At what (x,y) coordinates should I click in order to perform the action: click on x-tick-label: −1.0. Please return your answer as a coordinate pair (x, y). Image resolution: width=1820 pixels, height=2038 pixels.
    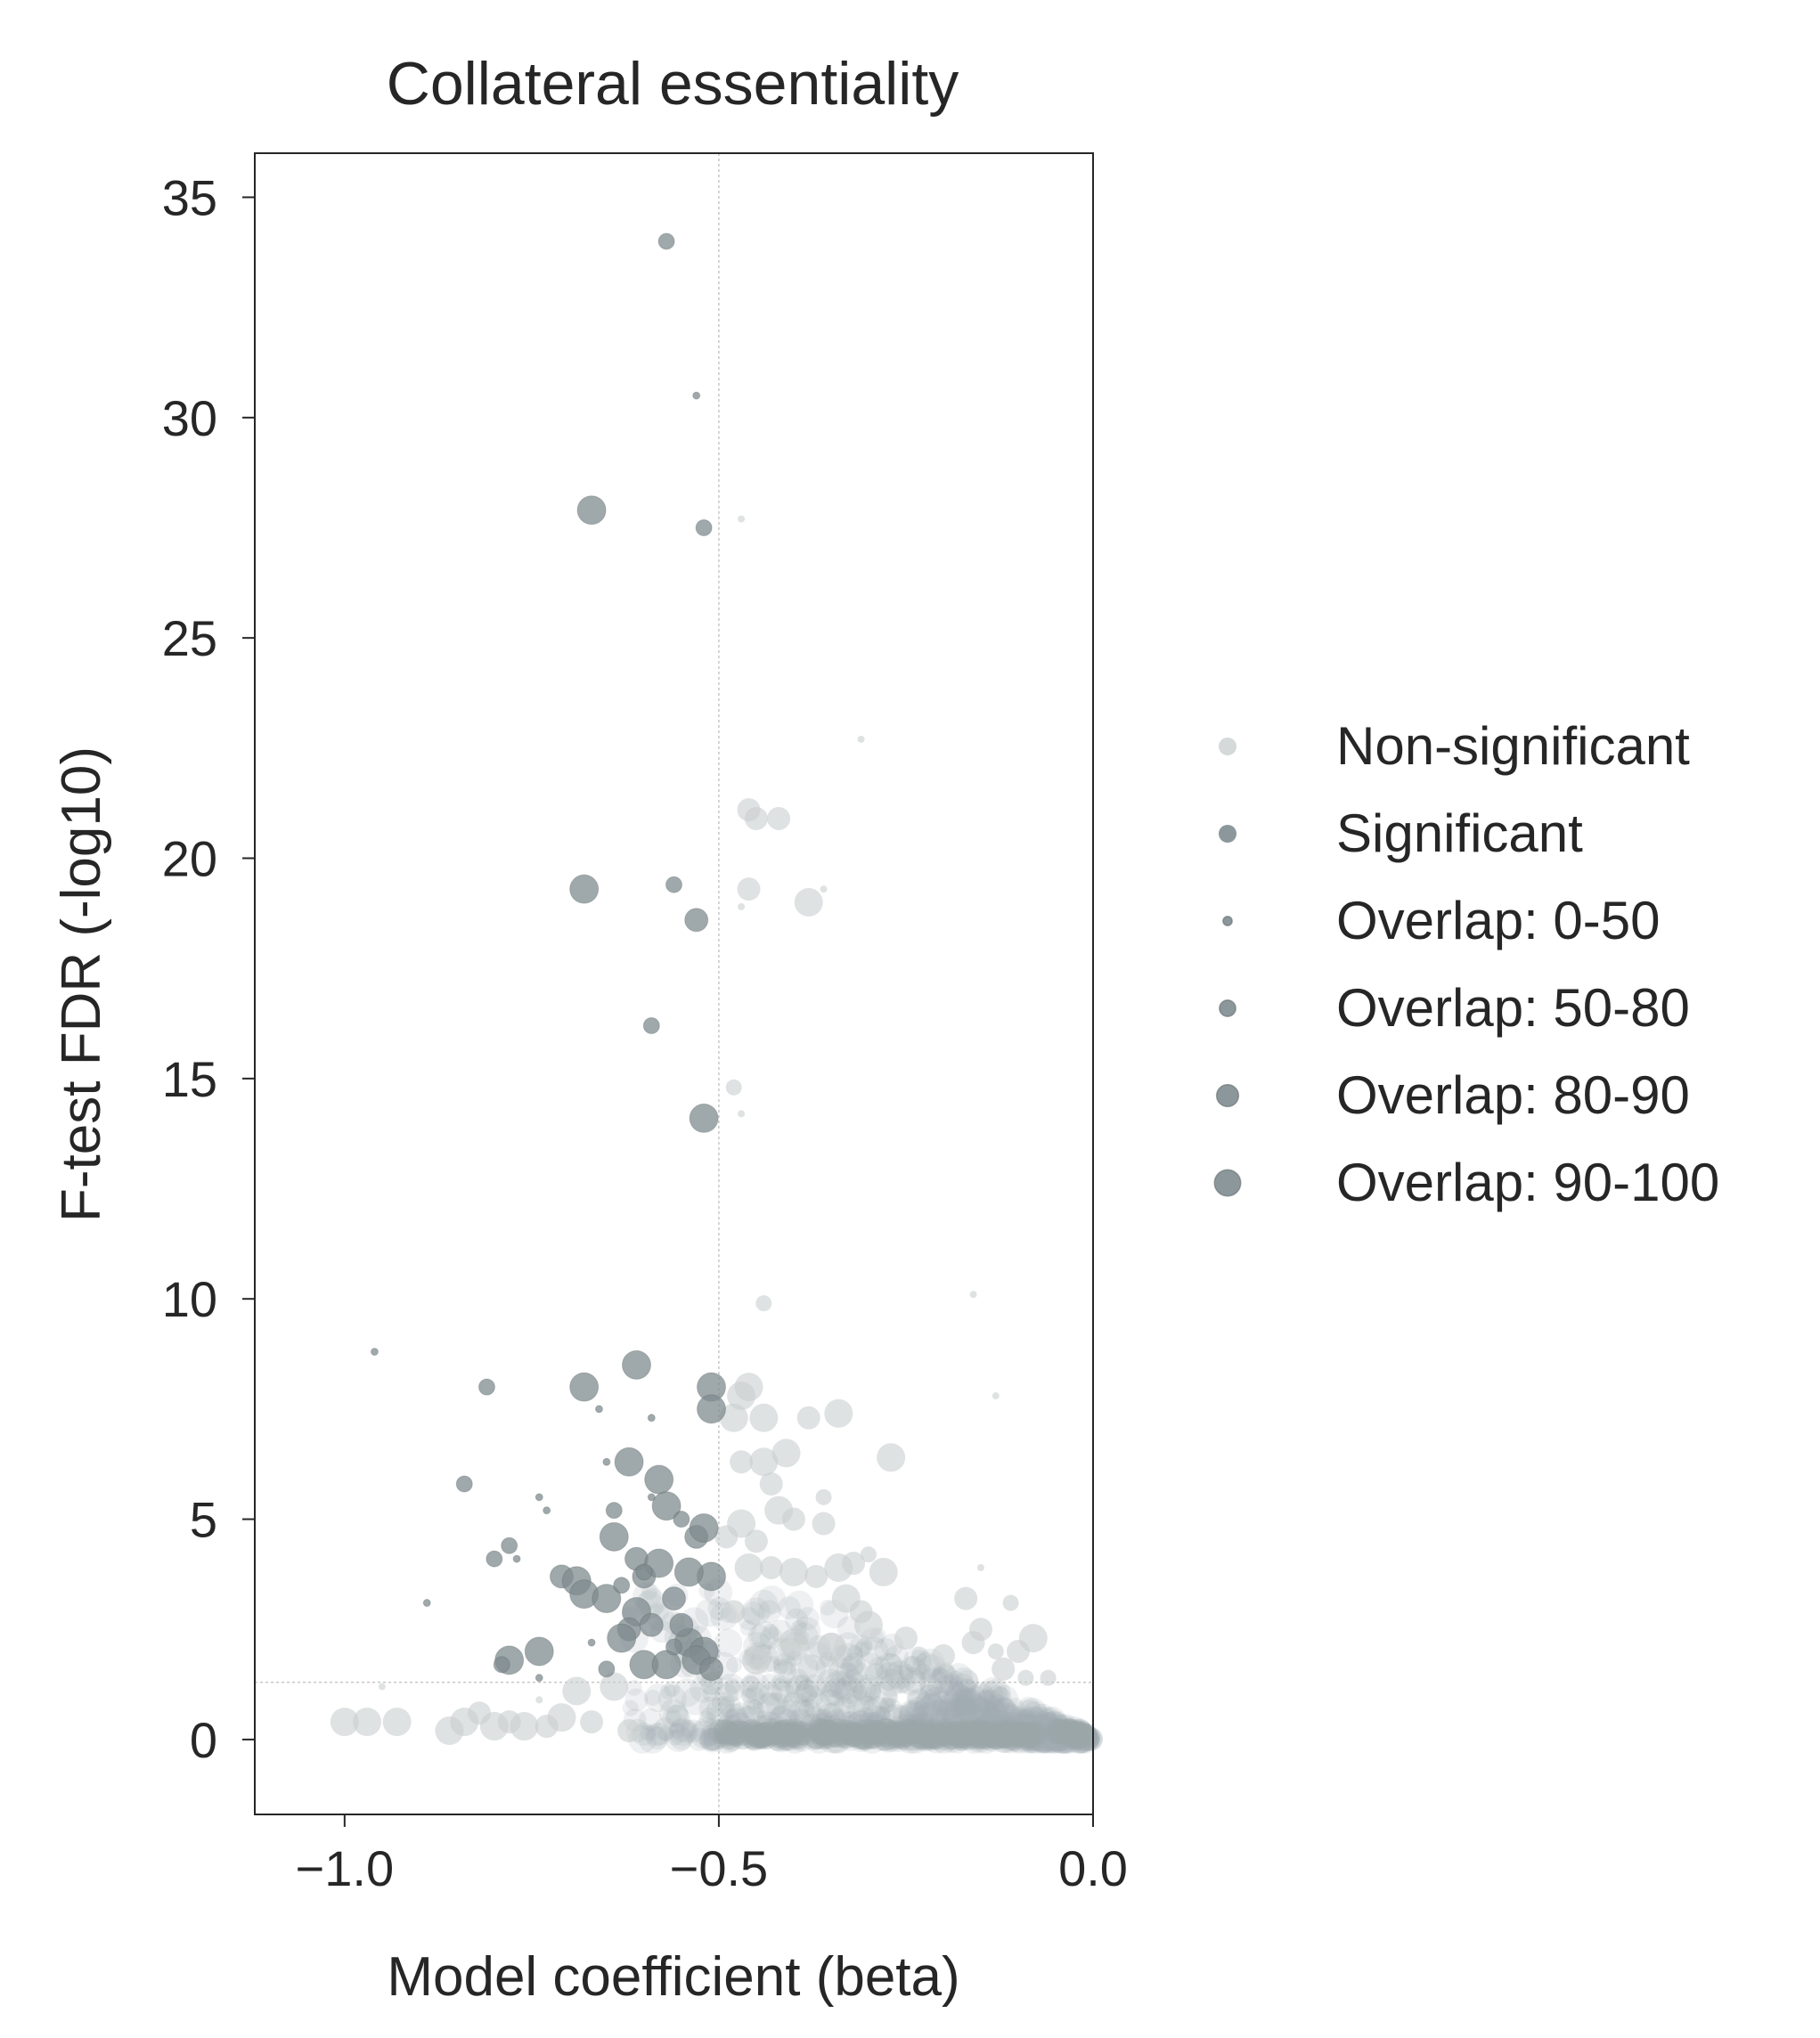
    Looking at the image, I should click on (345, 1868).